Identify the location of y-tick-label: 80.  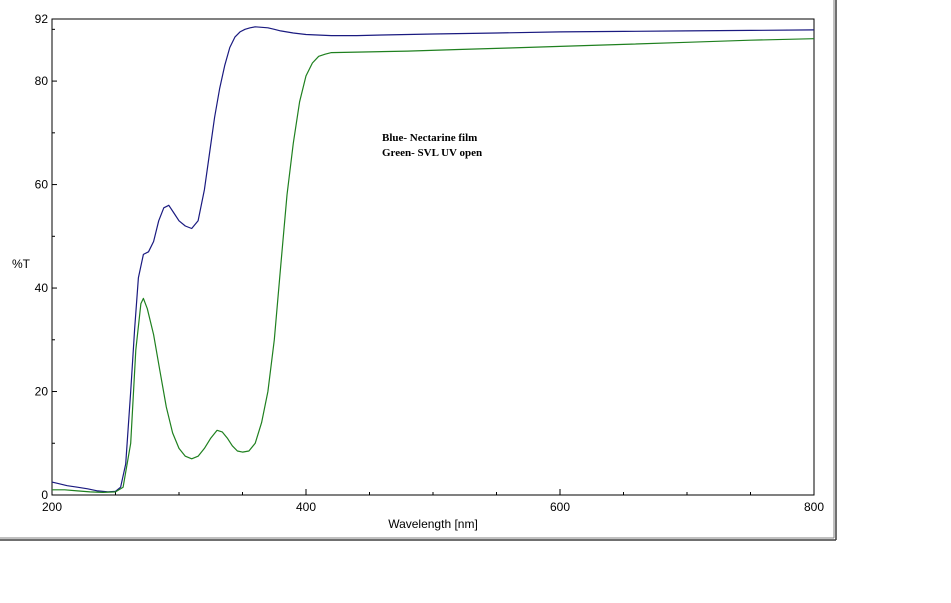
(42, 81).